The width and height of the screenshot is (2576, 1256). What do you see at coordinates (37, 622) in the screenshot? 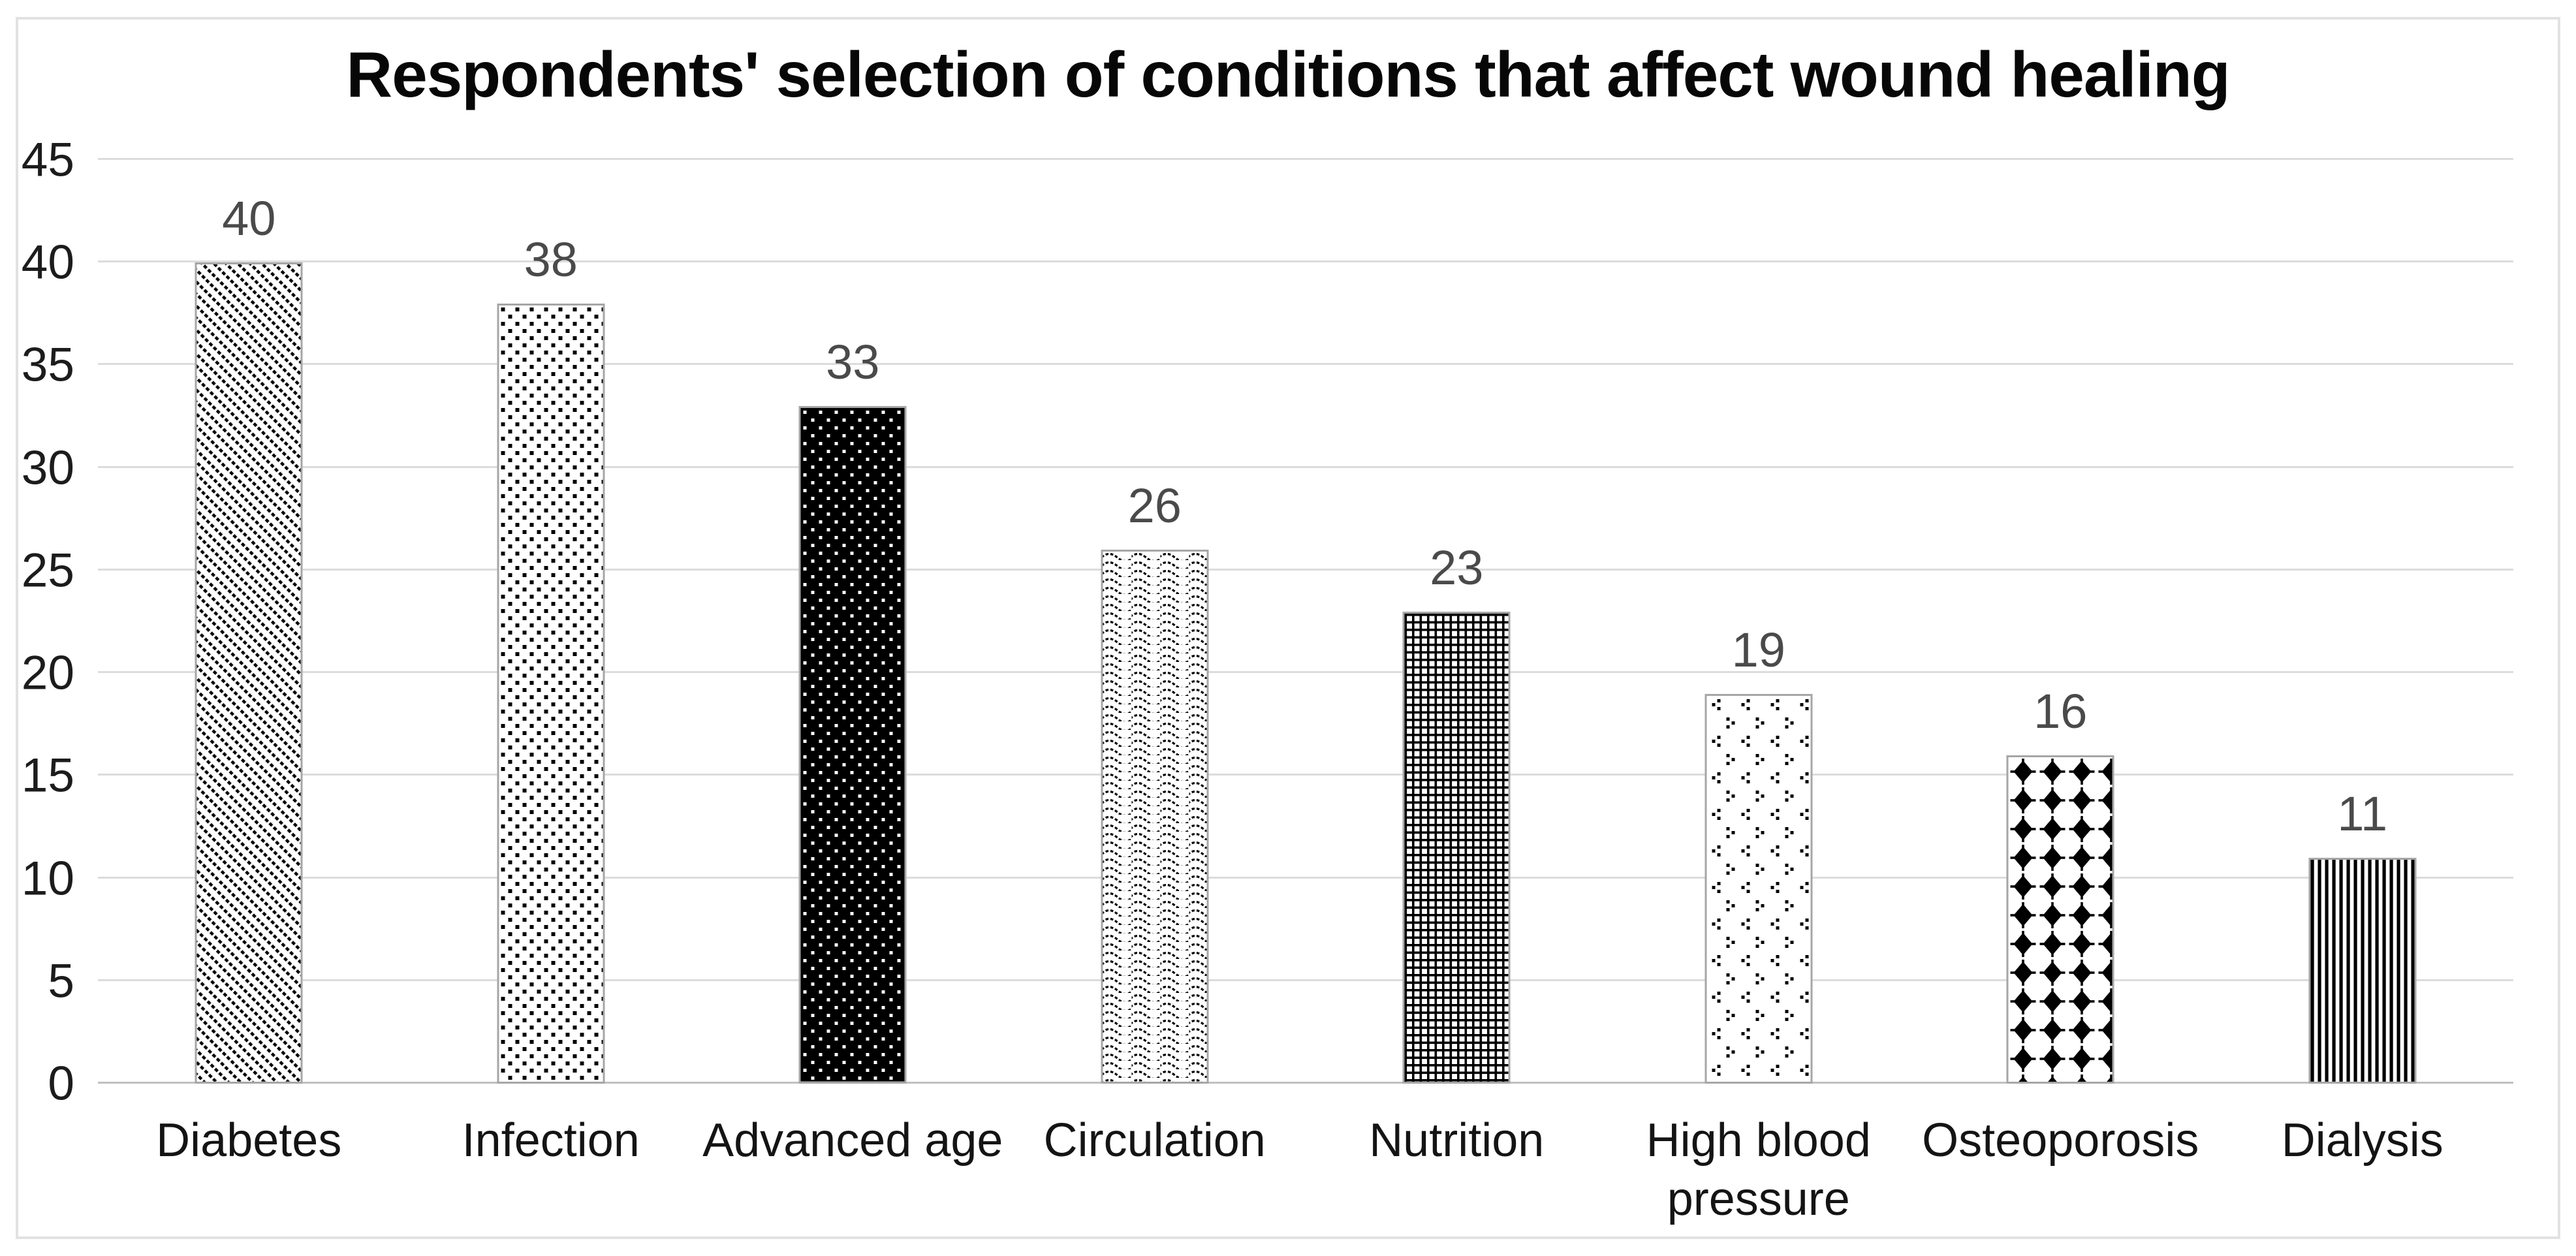
I see `y-axis-tick-labels: 0 5 10 15 20 25 30 35 40 45` at bounding box center [37, 622].